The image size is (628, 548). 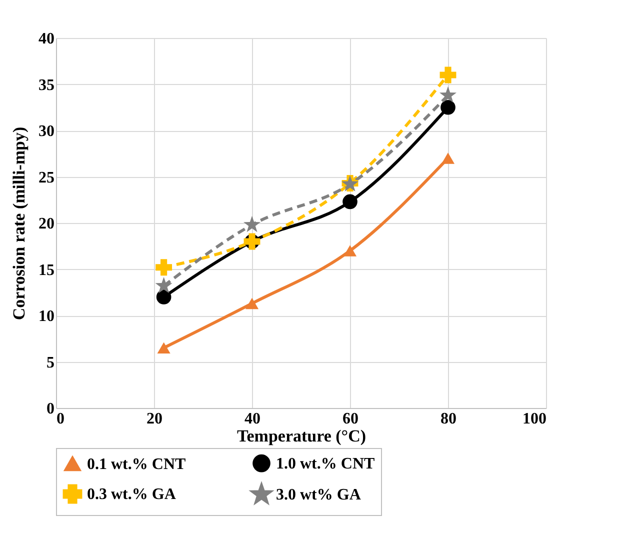 What do you see at coordinates (319, 495) in the screenshot?
I see `legend-label: 3.0 wt% GA` at bounding box center [319, 495].